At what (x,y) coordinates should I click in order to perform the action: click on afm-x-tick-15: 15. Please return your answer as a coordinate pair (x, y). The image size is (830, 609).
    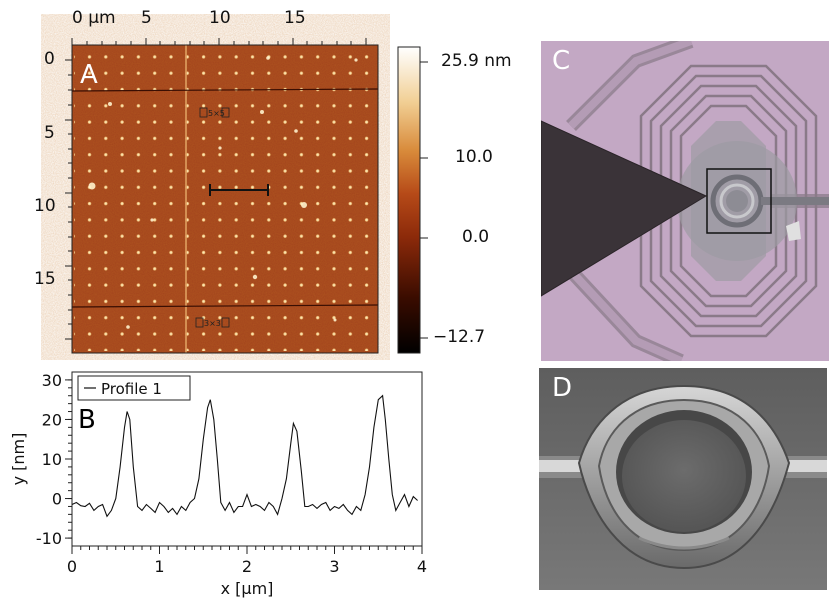
    Looking at the image, I should click on (295, 18).